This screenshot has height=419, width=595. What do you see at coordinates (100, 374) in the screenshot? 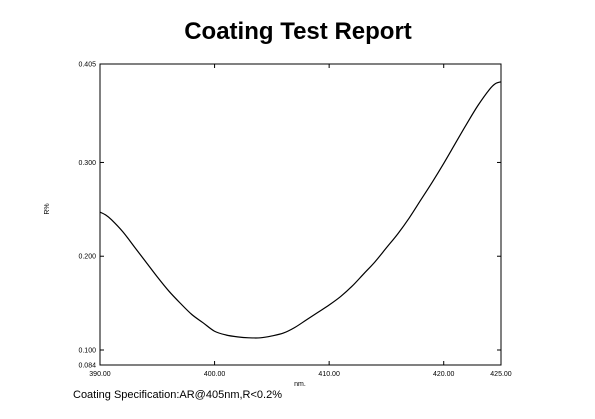
I see `x-tick-label: 390.00` at bounding box center [100, 374].